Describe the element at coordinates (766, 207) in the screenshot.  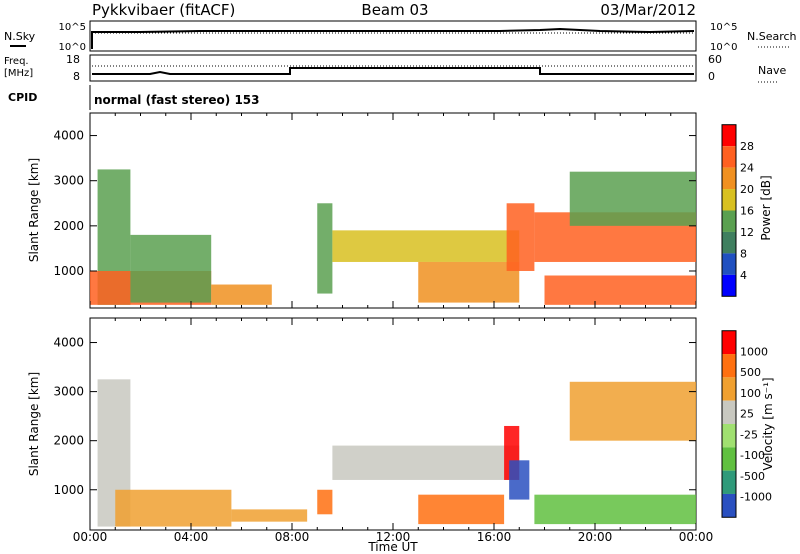
I see `power-colorbar-label: Power [dB]` at that location.